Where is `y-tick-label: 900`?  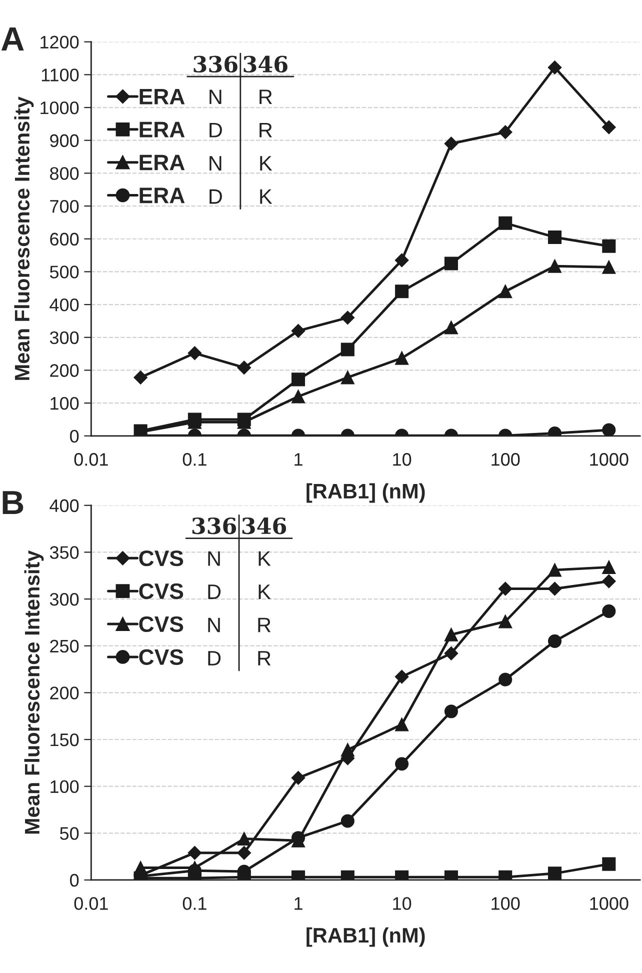
y-tick-label: 900 is located at coordinates (64, 141).